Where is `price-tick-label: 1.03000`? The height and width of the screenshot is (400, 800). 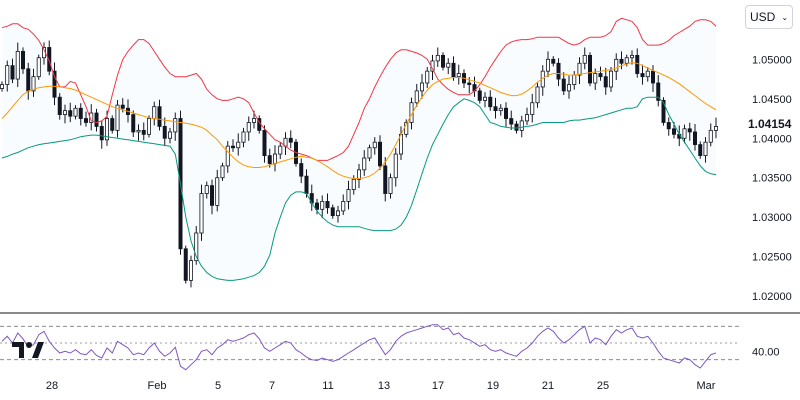 price-tick-label: 1.03000 is located at coordinates (772, 218).